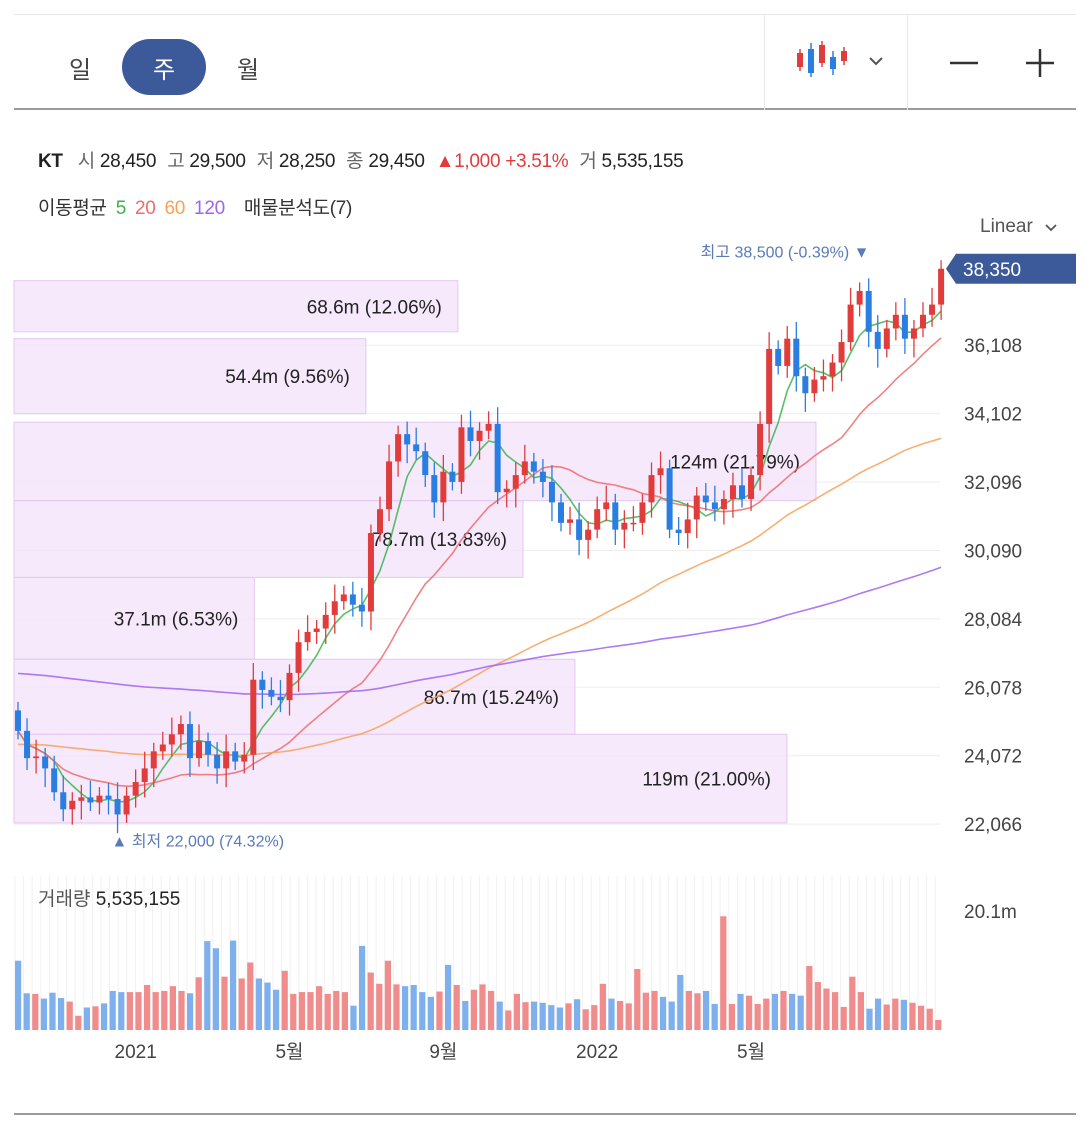  I want to click on top-divider, so click(545, 14).